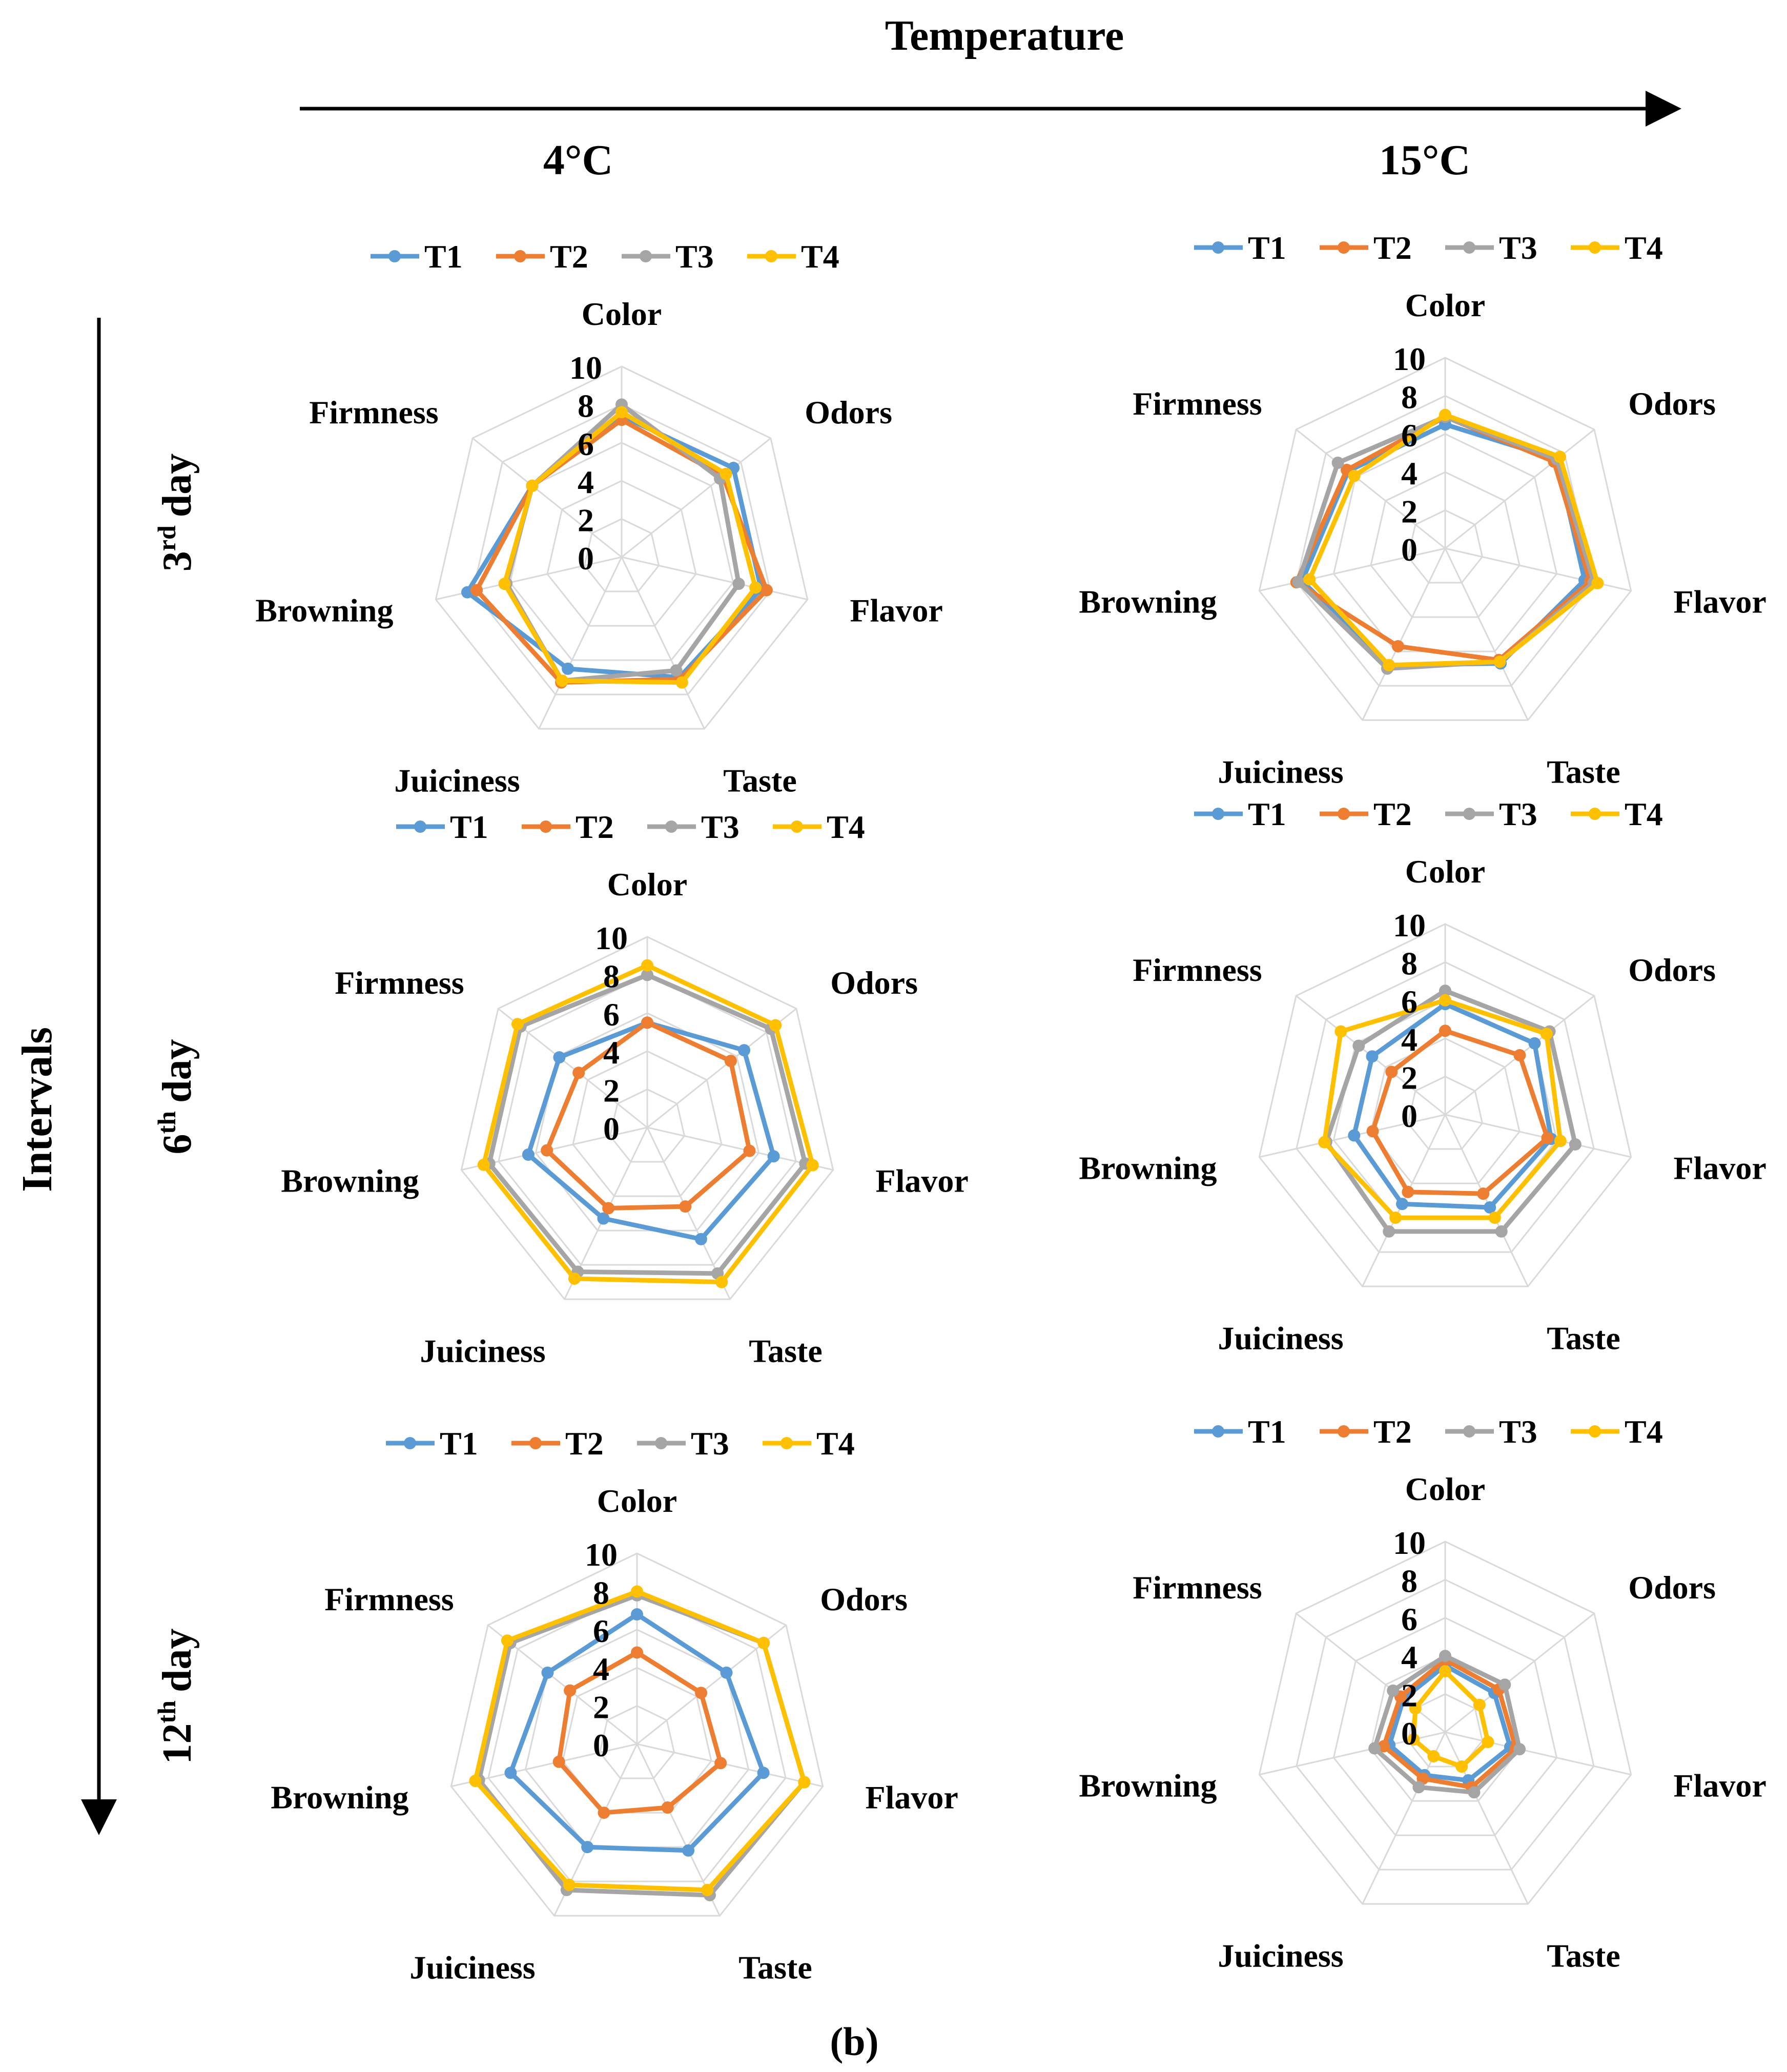 The image size is (1787, 2072). What do you see at coordinates (176, 1697) in the screenshot?
I see `row-label-day12: 12thday` at bounding box center [176, 1697].